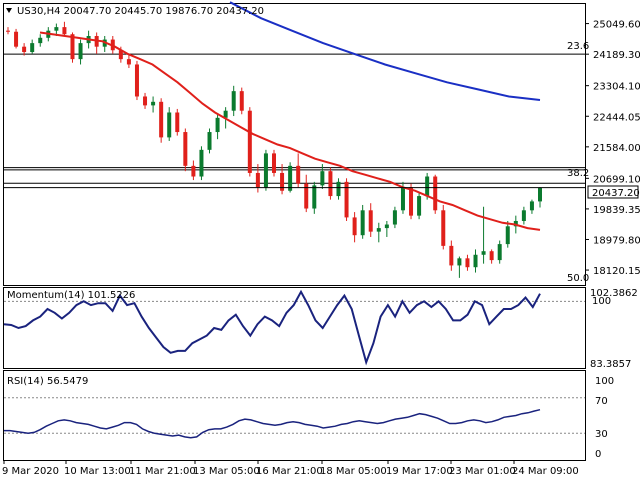 Image resolution: width=640 pixels, height=480 pixels. I want to click on momentum-scale-100: 100, so click(601, 301).